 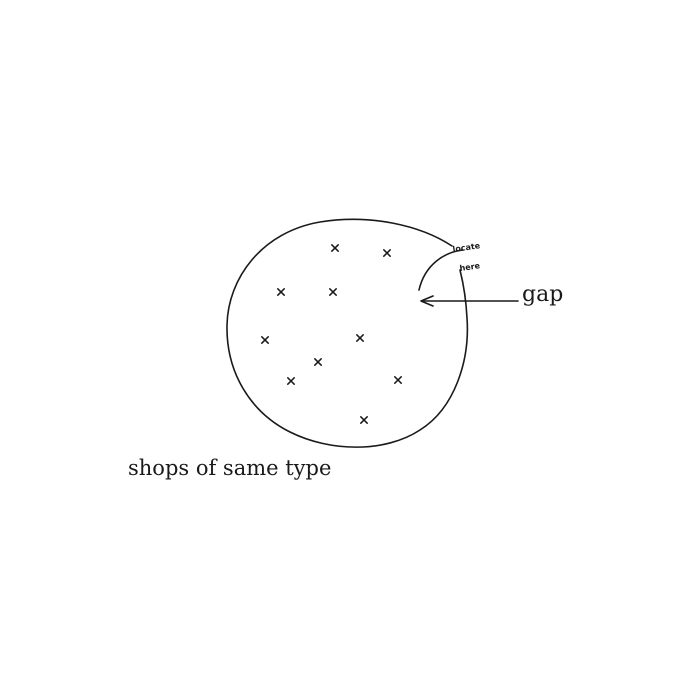 What do you see at coordinates (331, 334) in the screenshot?
I see `shop-markers` at bounding box center [331, 334].